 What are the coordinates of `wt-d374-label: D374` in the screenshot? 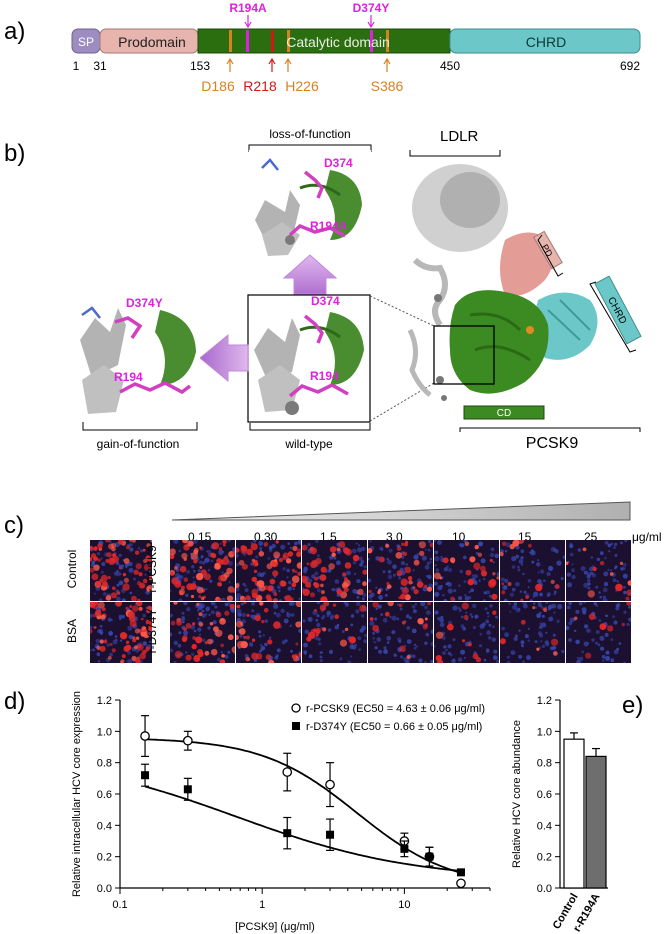 It's located at (325, 301).